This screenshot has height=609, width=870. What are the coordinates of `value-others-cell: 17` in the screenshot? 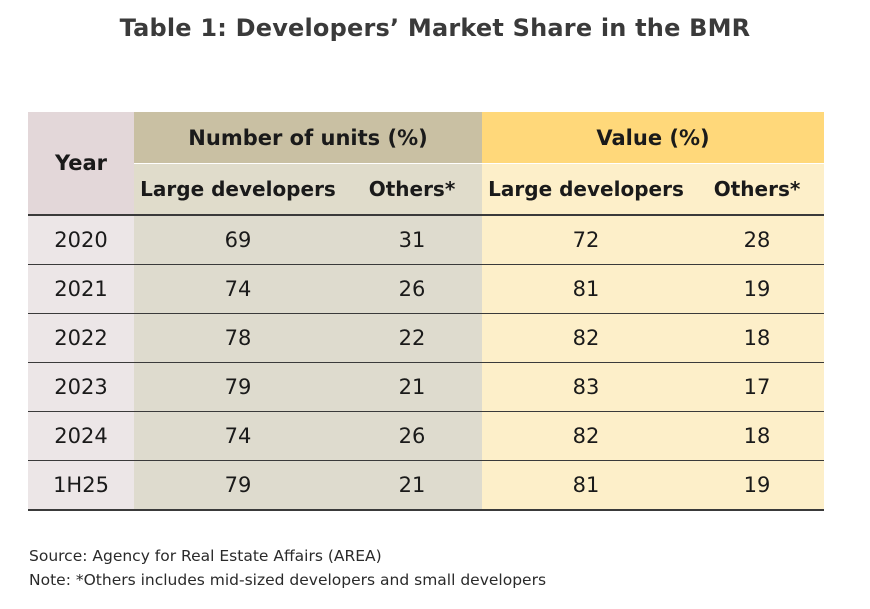 It's located at (757, 387).